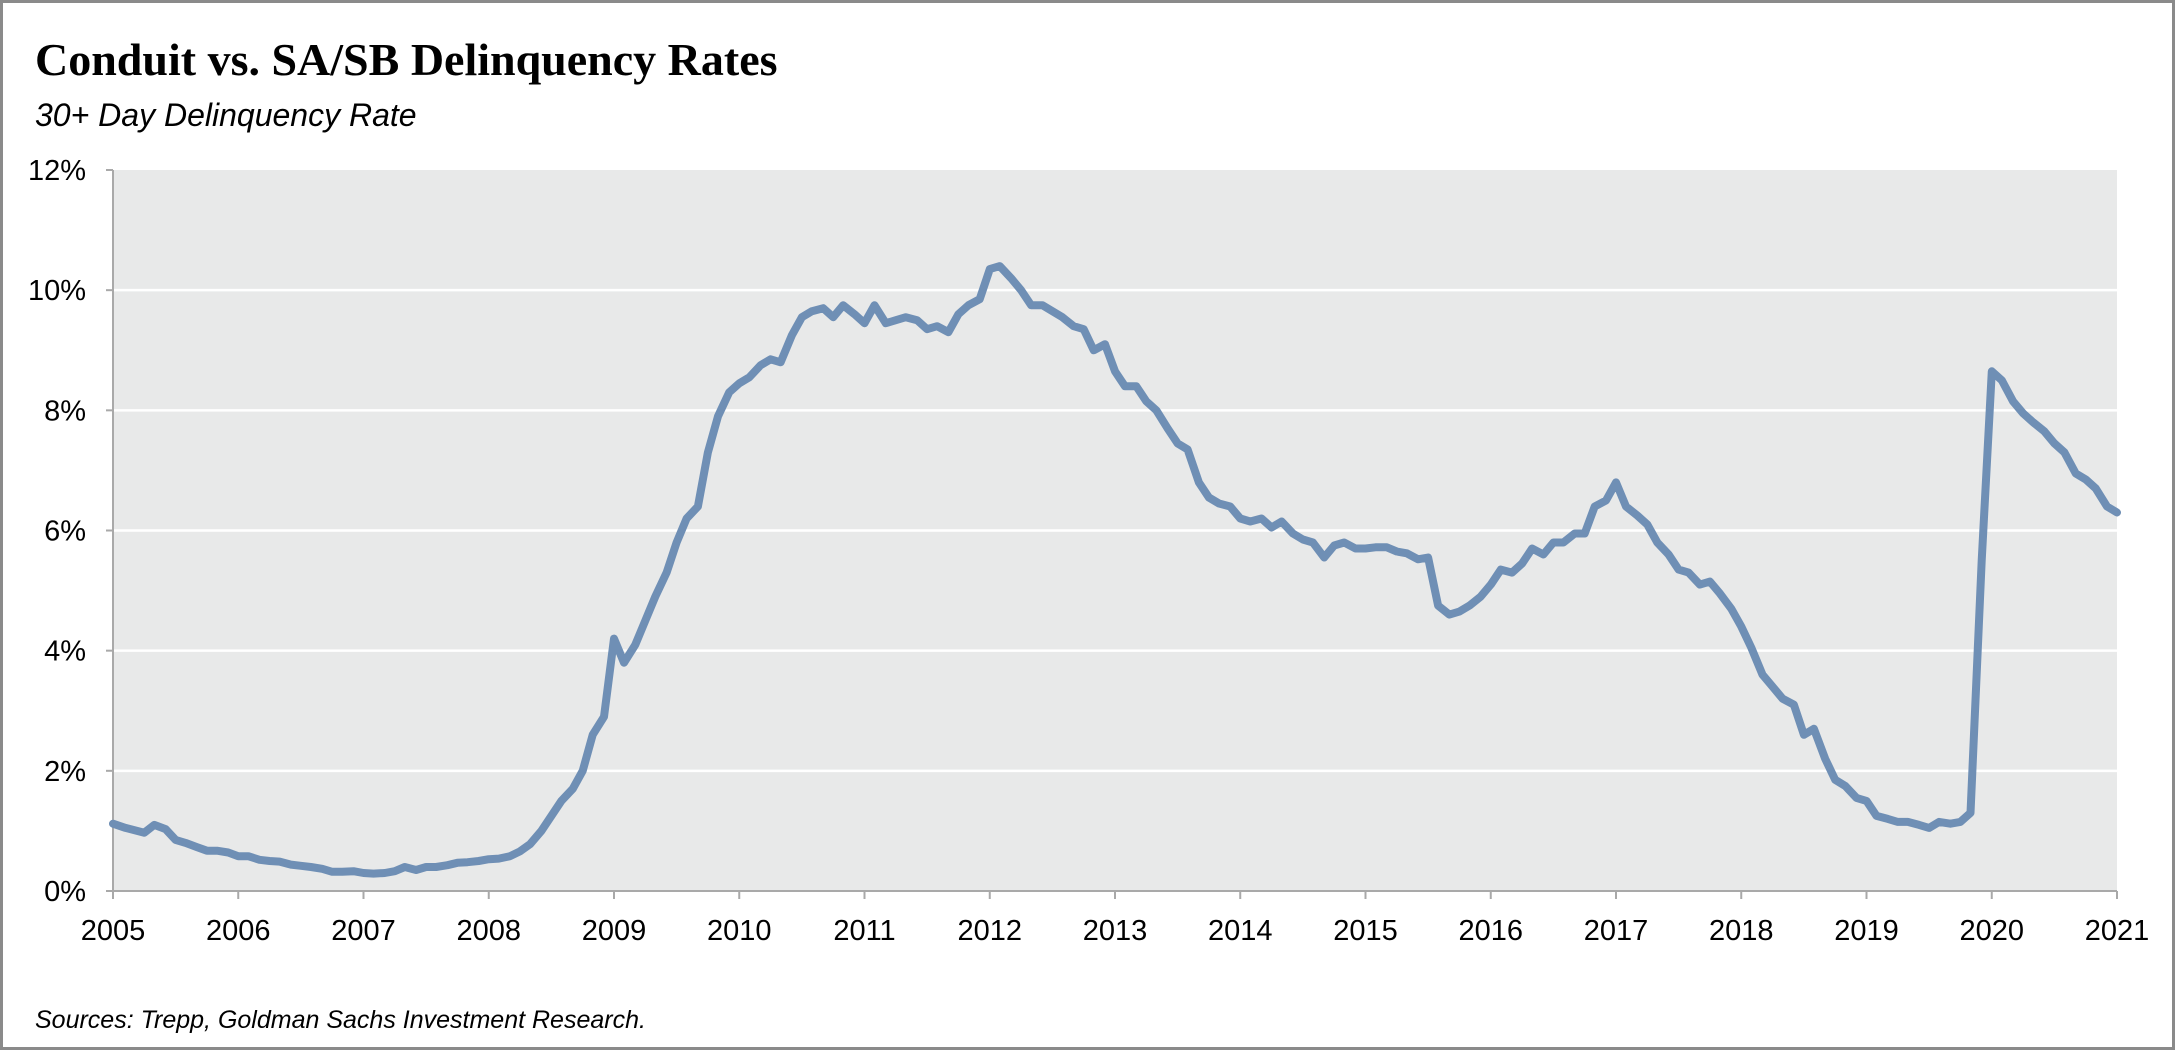 This screenshot has height=1053, width=2175. I want to click on x-tick-label: 2010, so click(739, 931).